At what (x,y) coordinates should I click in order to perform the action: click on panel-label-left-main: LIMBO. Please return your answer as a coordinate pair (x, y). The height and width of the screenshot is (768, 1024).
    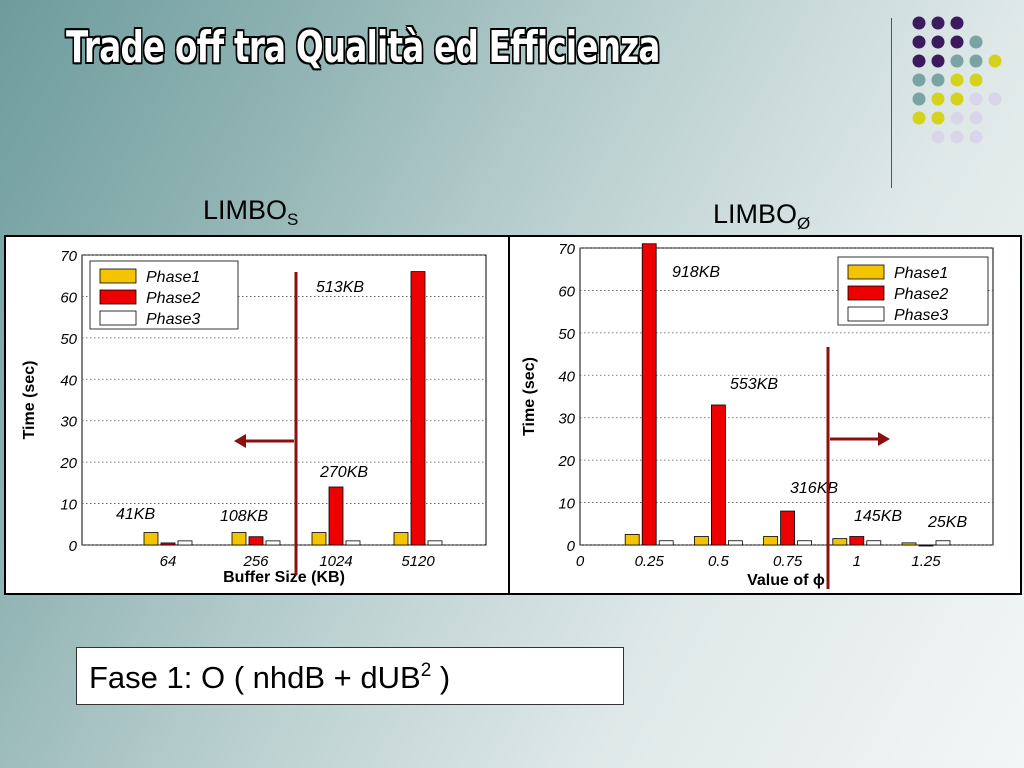
    Looking at the image, I should click on (245, 210).